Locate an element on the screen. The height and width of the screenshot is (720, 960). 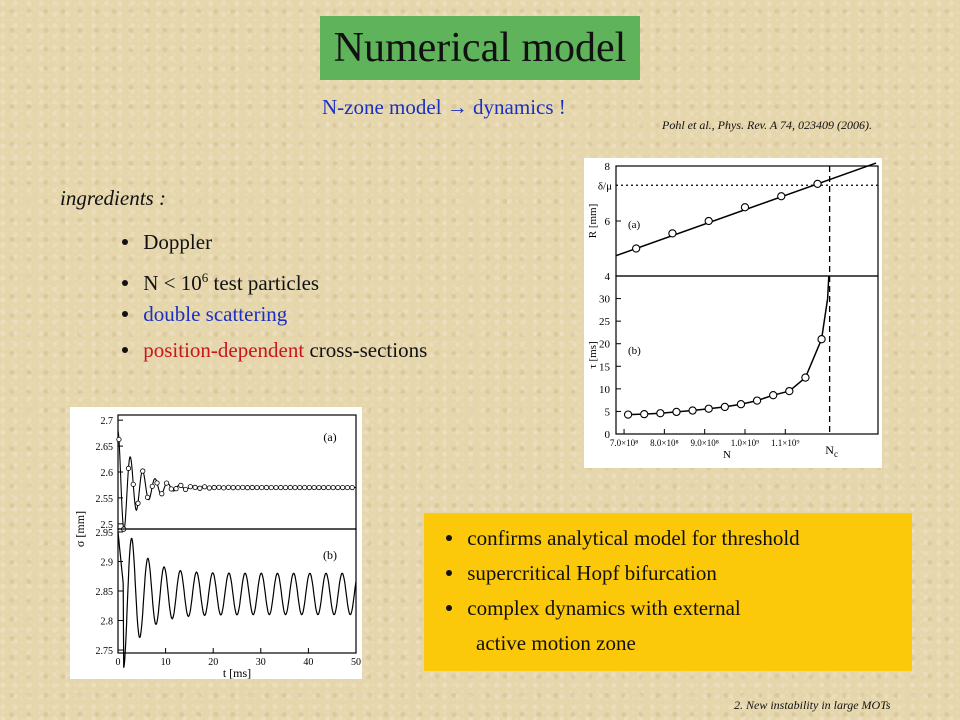
conclusion-item: supercritical Hopf bifurcation is located at coordinates (679, 573).